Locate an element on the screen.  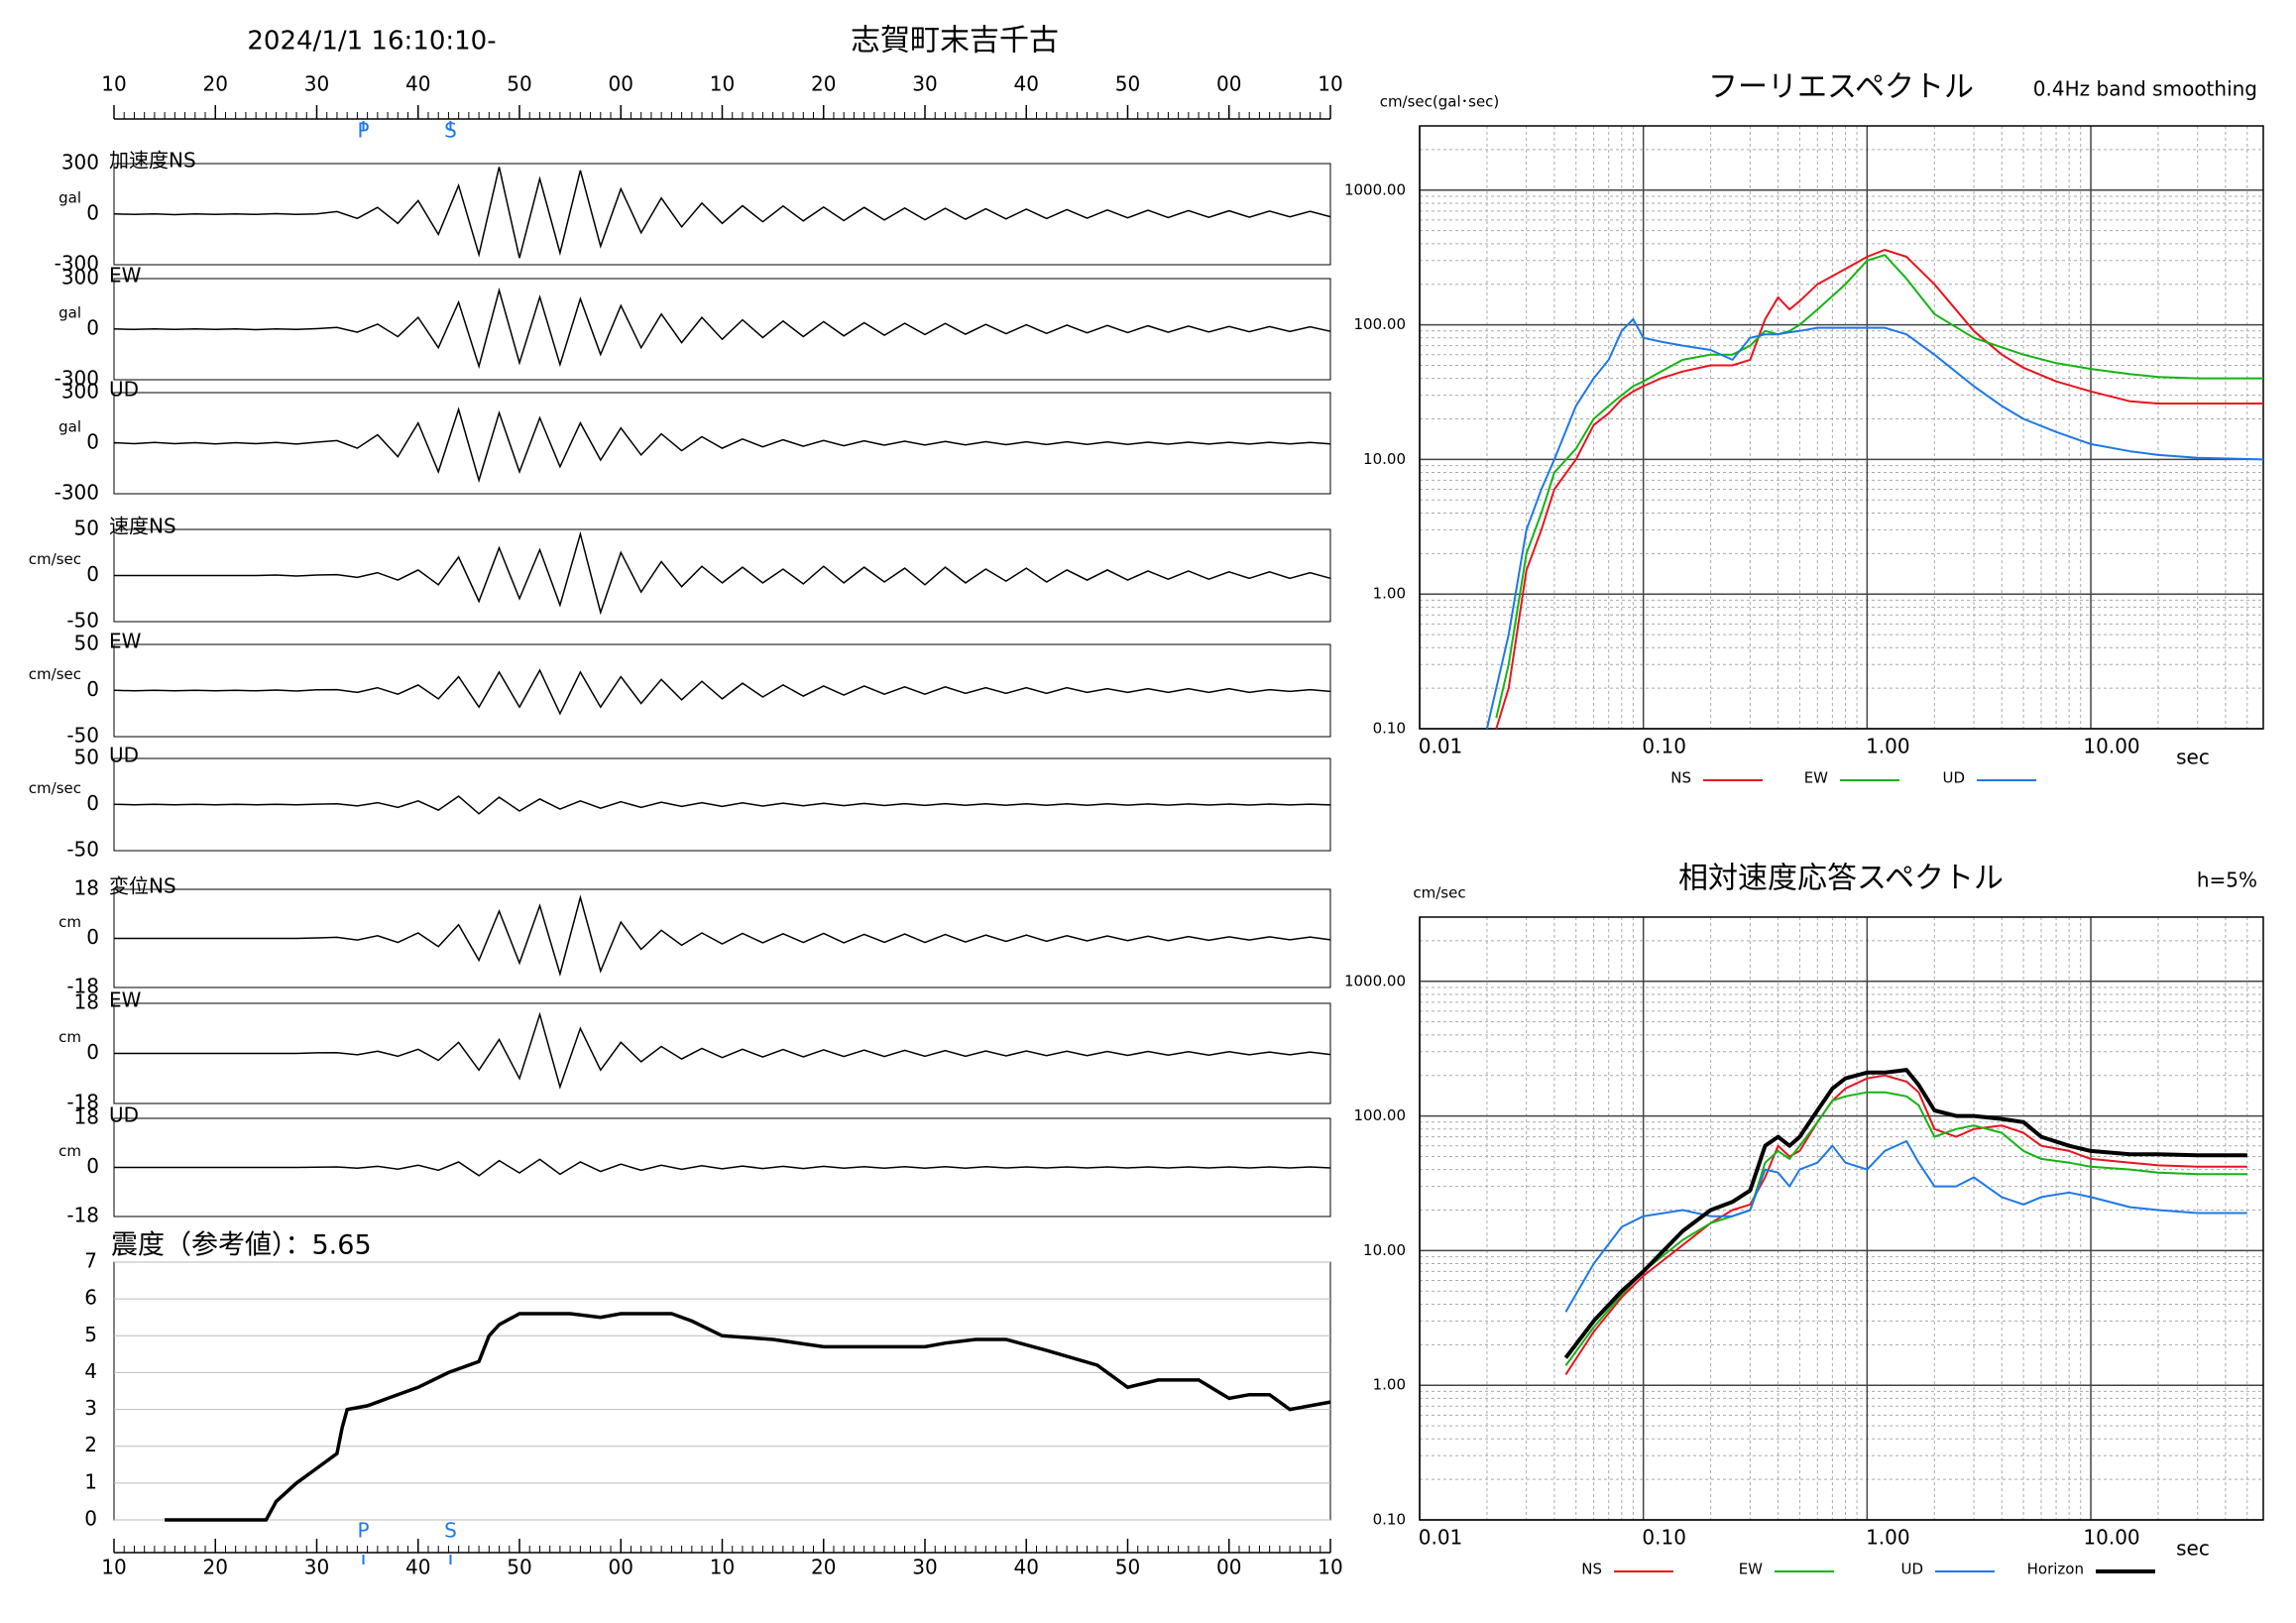
y-tick-label: 4 is located at coordinates (90, 1371).